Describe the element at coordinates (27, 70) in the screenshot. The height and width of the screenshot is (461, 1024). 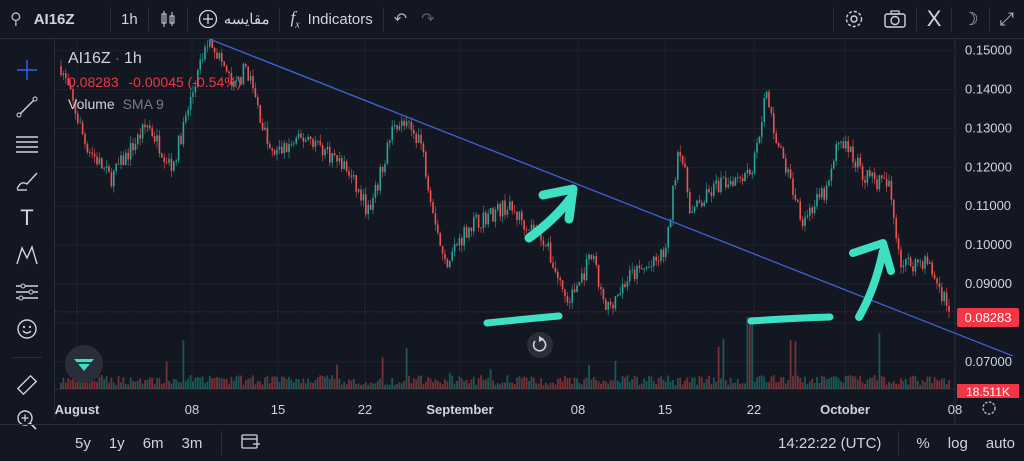
I see `crosshair-tool` at that location.